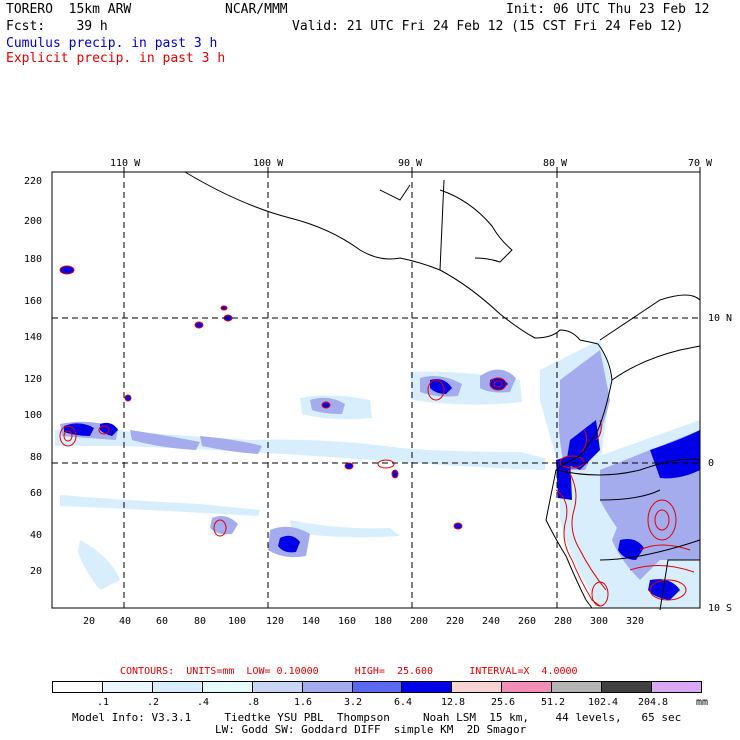 The image size is (740, 740). What do you see at coordinates (711, 463) in the screenshot?
I see `lat-label-0: 0` at bounding box center [711, 463].